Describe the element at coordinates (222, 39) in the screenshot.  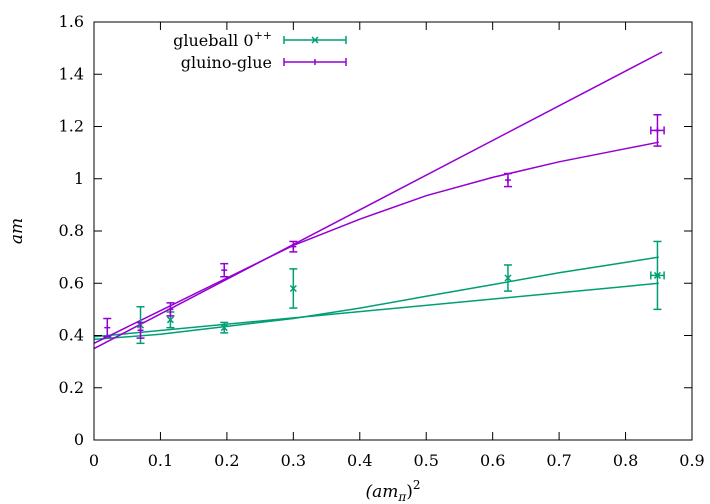
I see `legend-label-glueball: glueball 0++` at that location.